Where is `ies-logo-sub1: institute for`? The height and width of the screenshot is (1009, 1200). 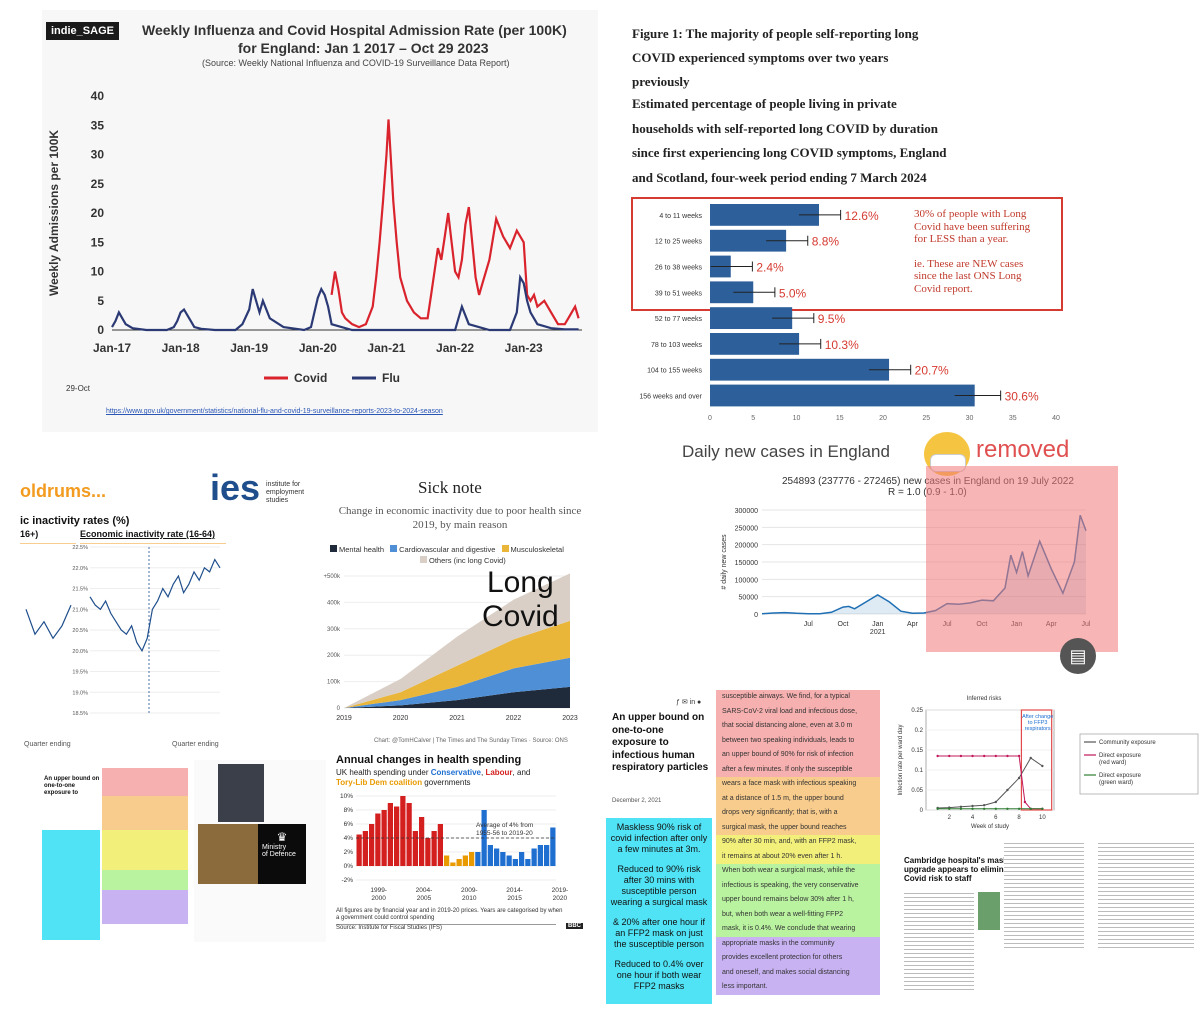
ies-logo-sub1: institute for is located at coordinates (283, 484).